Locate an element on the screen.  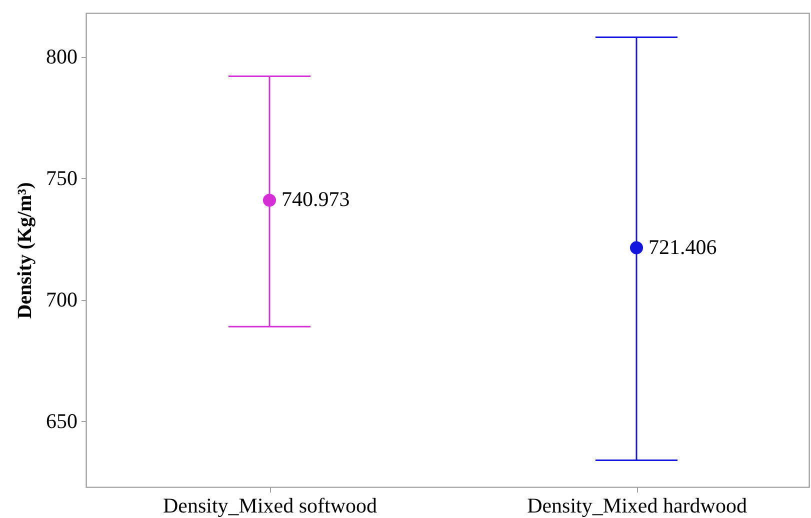
data-label: 740.973 is located at coordinates (316, 199).